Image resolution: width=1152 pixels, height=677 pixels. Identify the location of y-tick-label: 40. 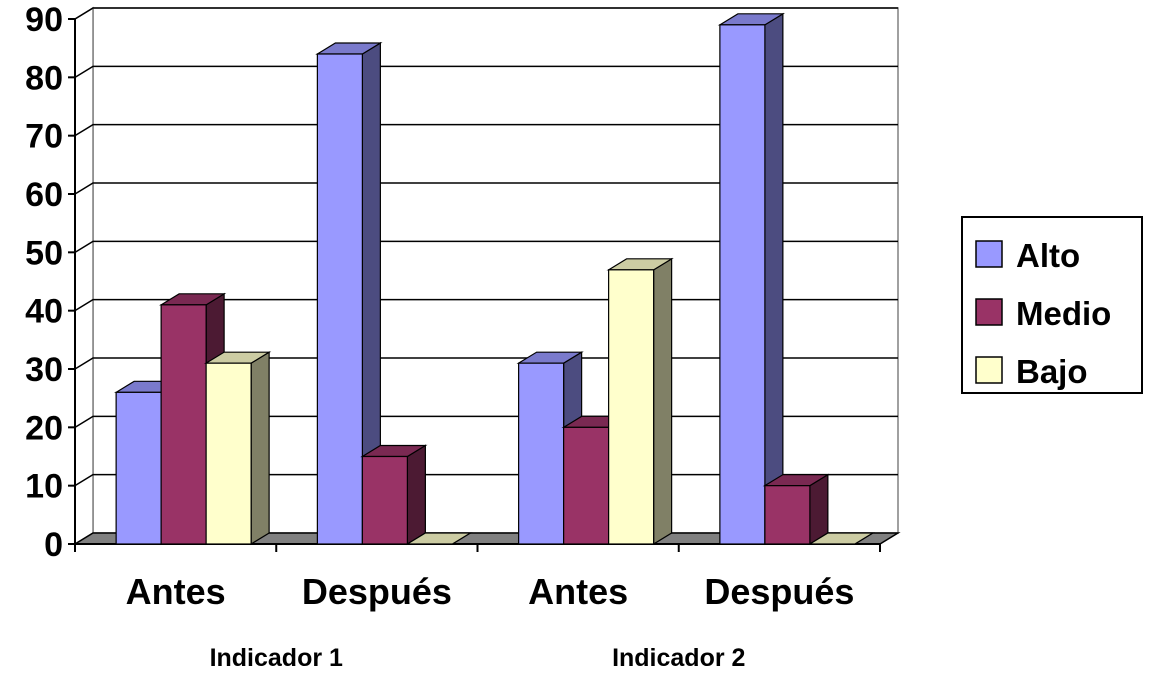
(44, 312).